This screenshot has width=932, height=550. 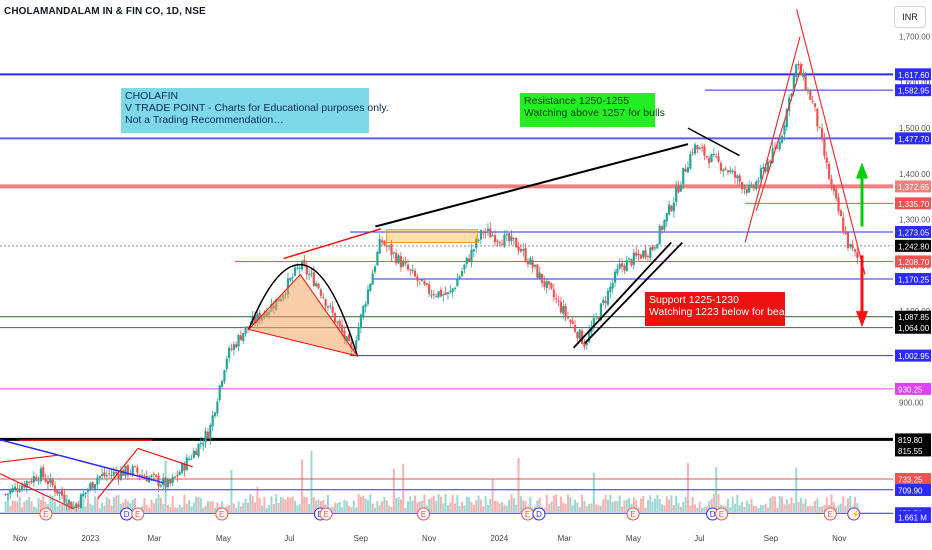 What do you see at coordinates (914, 232) in the screenshot?
I see `price-level-label: 1,273.05` at bounding box center [914, 232].